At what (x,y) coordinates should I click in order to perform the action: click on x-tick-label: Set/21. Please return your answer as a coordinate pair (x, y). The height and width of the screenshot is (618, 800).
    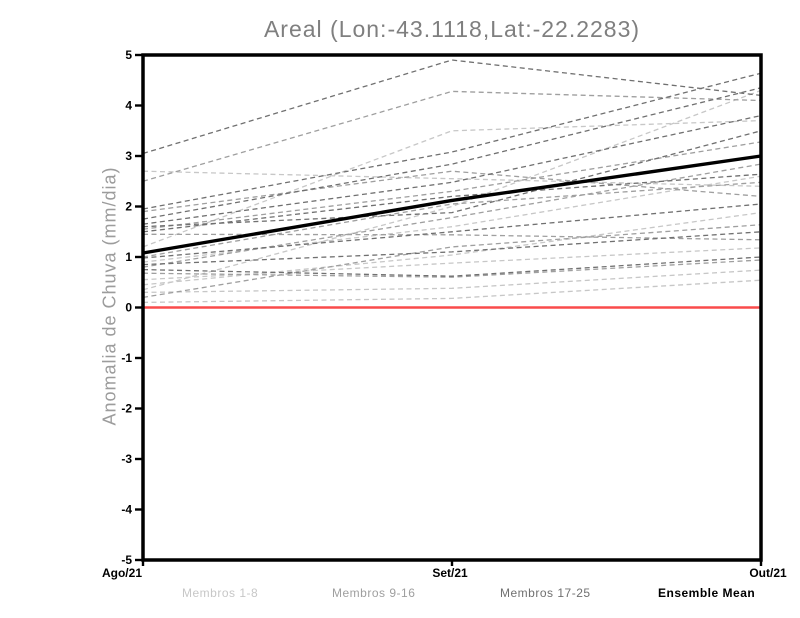
    Looking at the image, I should click on (450, 573).